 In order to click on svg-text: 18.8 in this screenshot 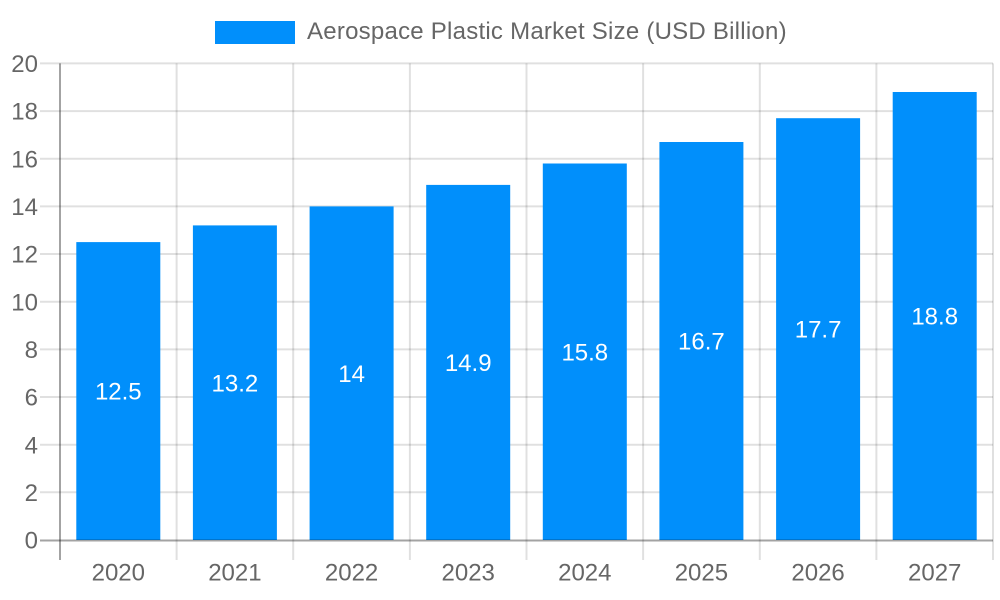, I will do `click(934, 317)`.